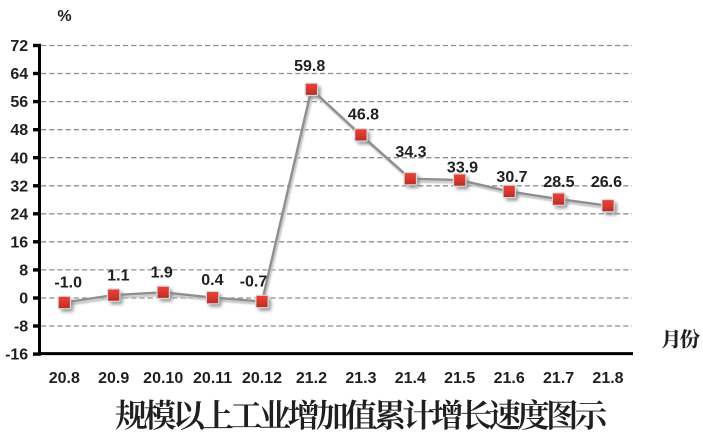  What do you see at coordinates (64, 378) in the screenshot?
I see `svg-text: 20.8` at bounding box center [64, 378].